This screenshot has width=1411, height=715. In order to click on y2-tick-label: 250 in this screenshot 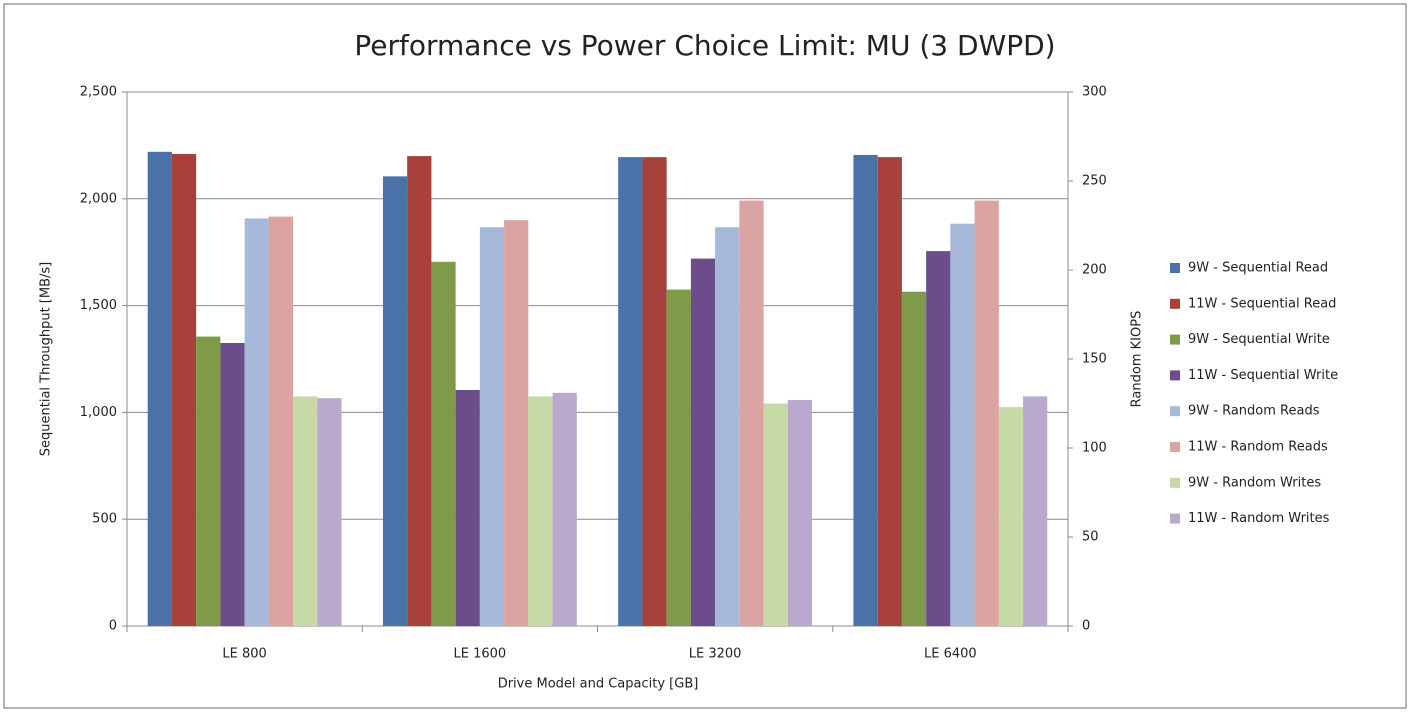, I will do `click(1094, 181)`.